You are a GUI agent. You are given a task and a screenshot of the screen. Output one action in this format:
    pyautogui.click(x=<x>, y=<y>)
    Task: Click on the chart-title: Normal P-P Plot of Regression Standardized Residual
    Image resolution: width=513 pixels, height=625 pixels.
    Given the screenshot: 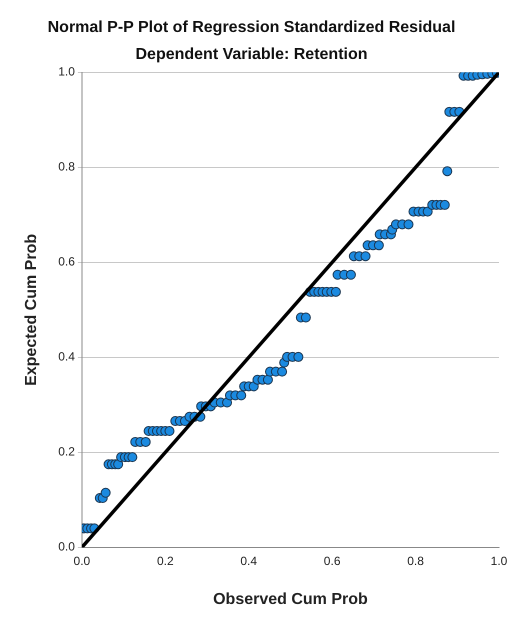 What is the action you would take?
    pyautogui.click(x=252, y=27)
    